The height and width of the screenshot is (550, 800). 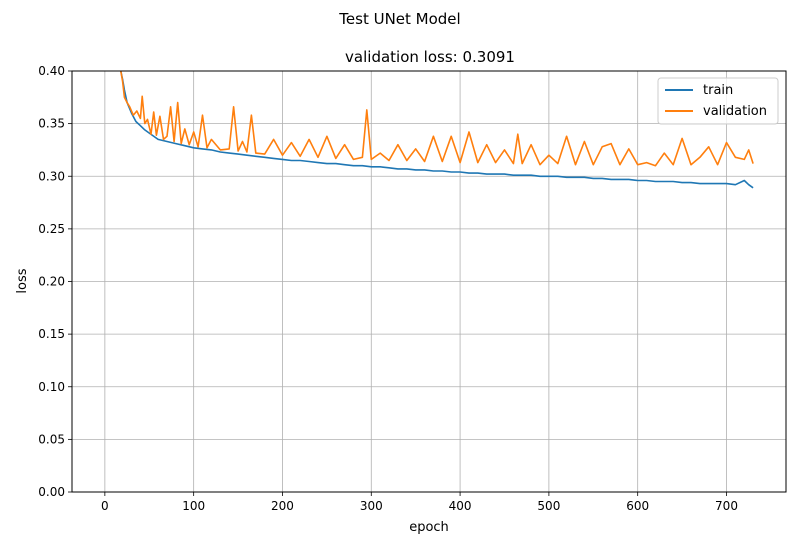 What do you see at coordinates (637, 506) in the screenshot?
I see `x-tick-label: 600` at bounding box center [637, 506].